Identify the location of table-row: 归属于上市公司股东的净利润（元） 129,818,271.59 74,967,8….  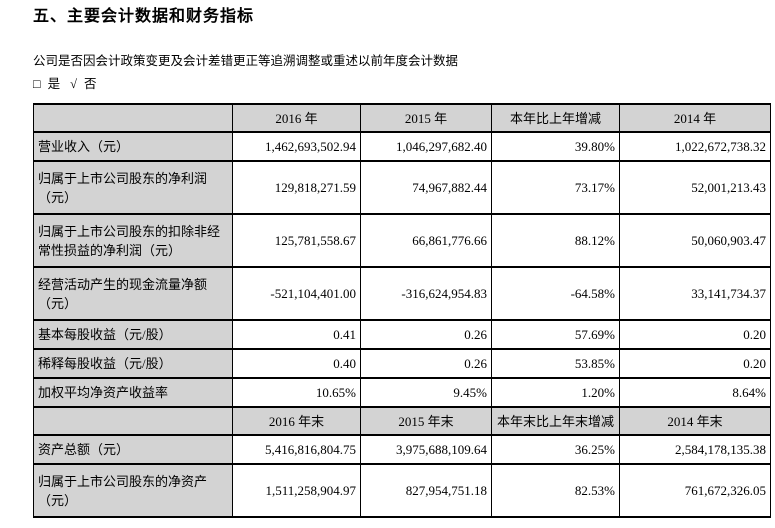
(402, 187).